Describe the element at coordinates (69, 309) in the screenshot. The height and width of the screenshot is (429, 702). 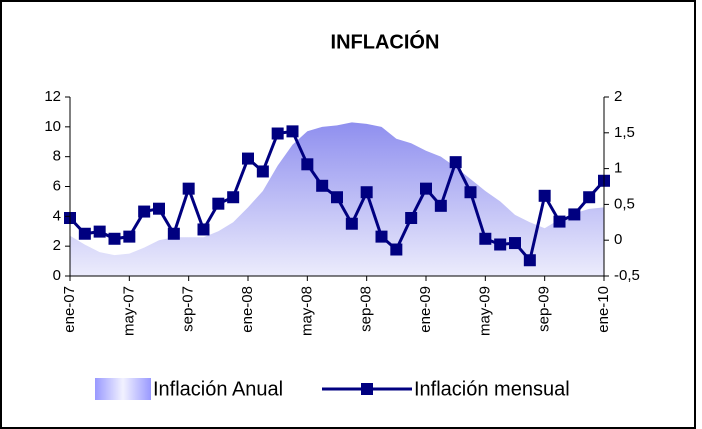
I see `x-tick-label: ene-07` at that location.